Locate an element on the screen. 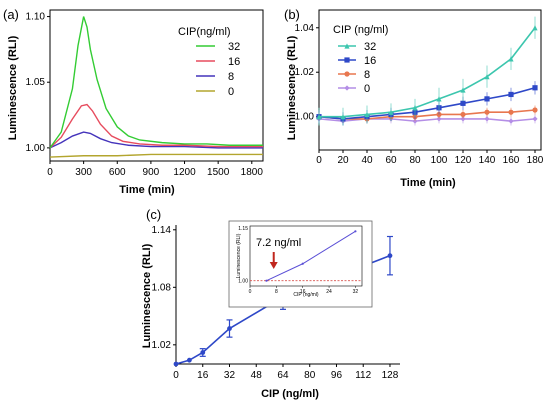  panel-c-x-tick-label: 80 is located at coordinates (310, 375).